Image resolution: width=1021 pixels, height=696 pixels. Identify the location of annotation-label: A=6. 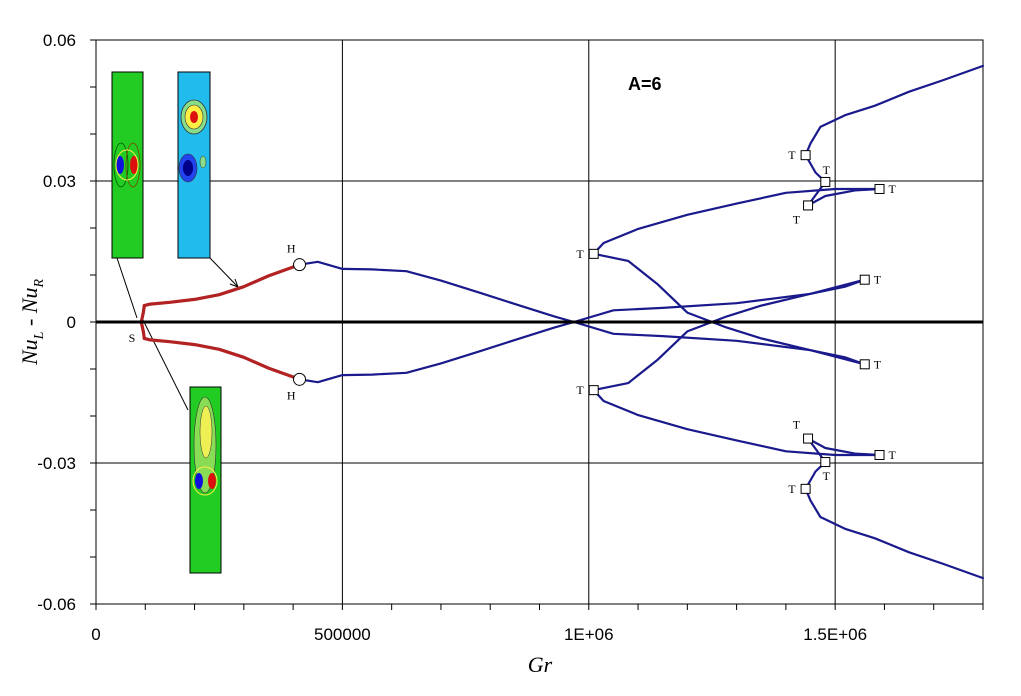
(645, 84).